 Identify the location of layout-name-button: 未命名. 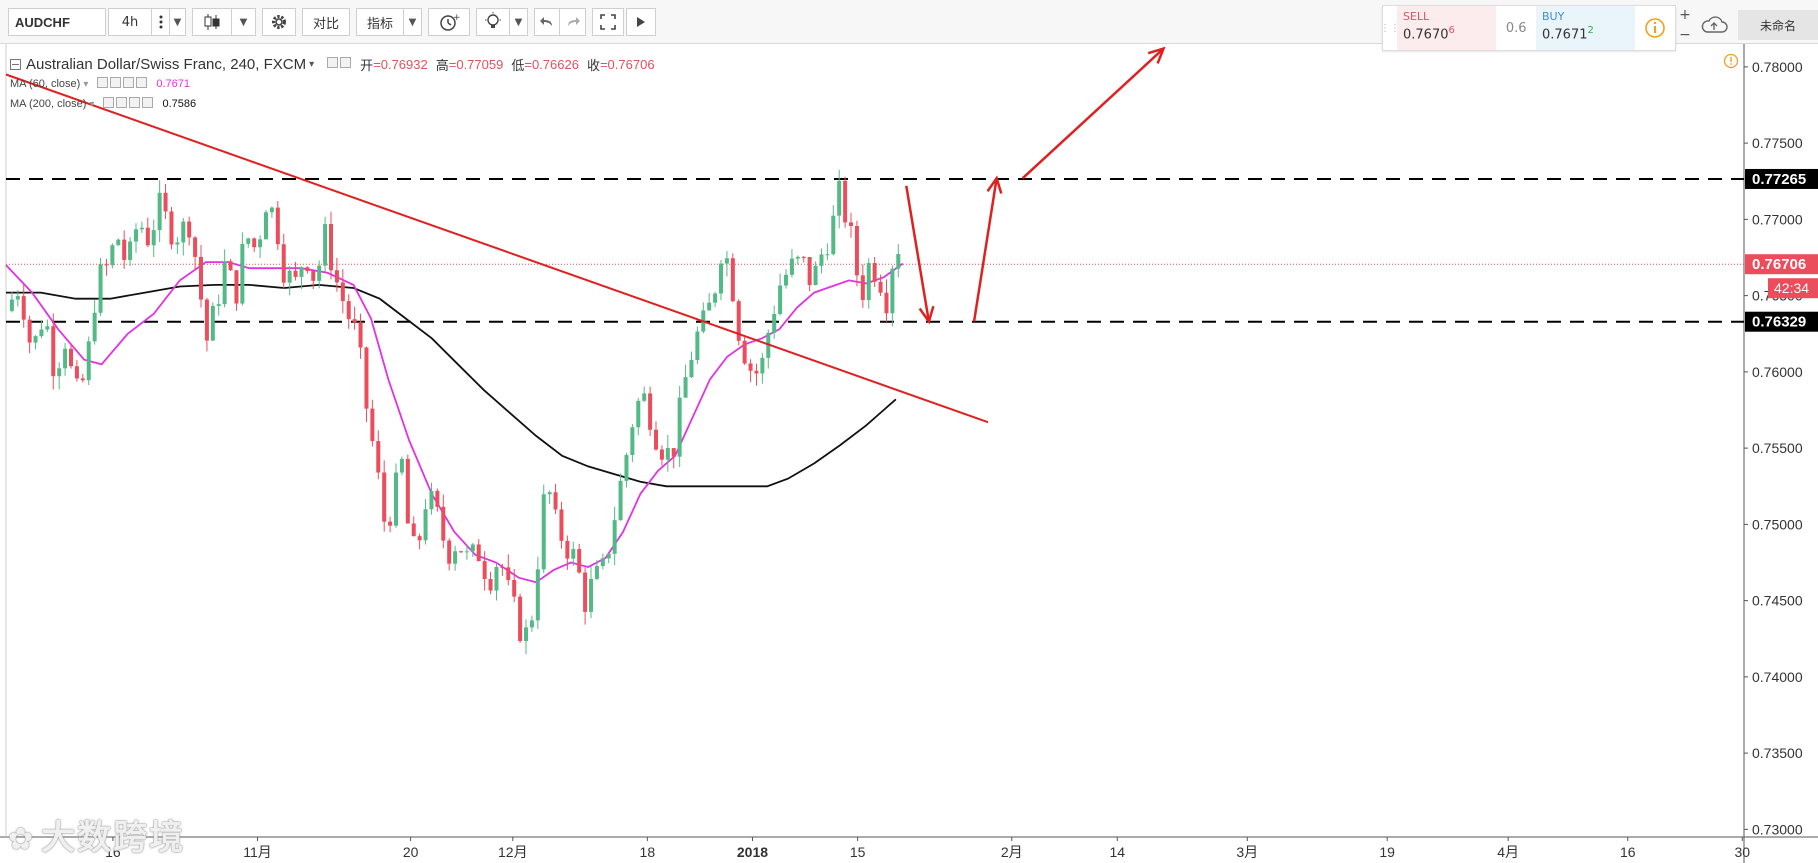
(1778, 25).